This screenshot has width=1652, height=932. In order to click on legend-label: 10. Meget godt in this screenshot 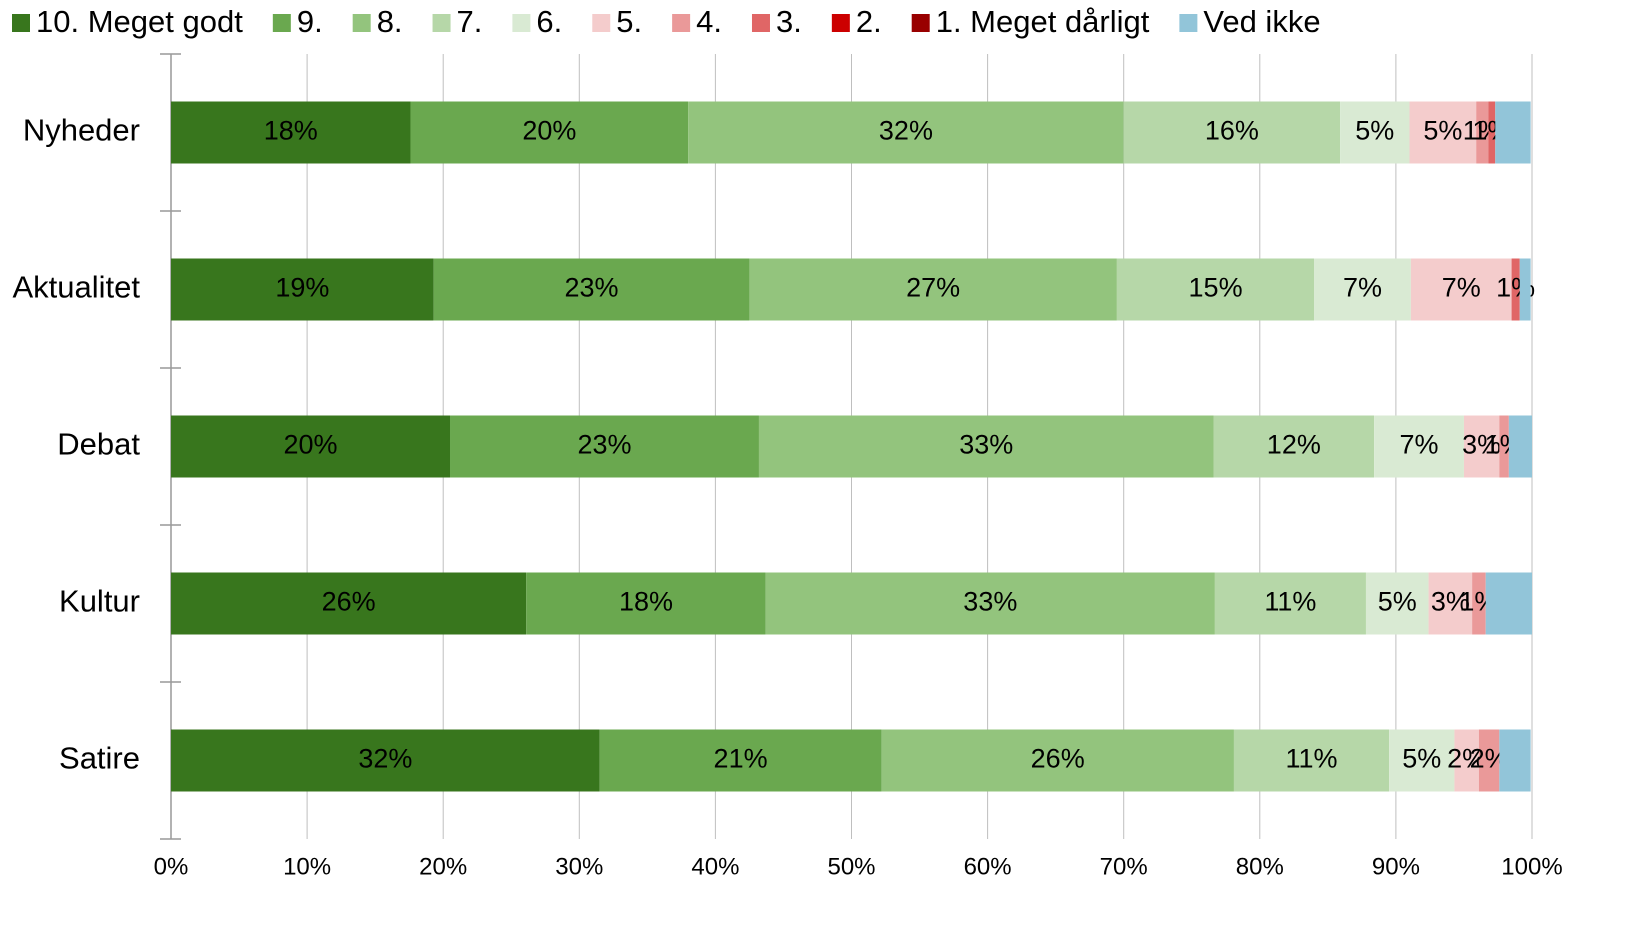, I will do `click(139, 21)`.